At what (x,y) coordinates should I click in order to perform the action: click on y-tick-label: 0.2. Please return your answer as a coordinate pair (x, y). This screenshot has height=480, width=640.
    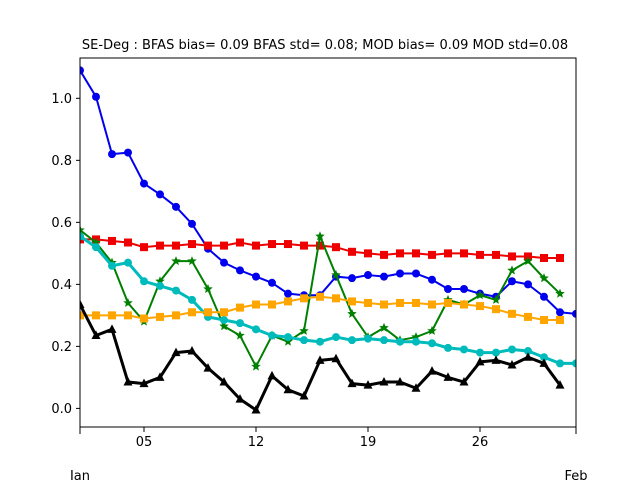
    Looking at the image, I should click on (61, 347).